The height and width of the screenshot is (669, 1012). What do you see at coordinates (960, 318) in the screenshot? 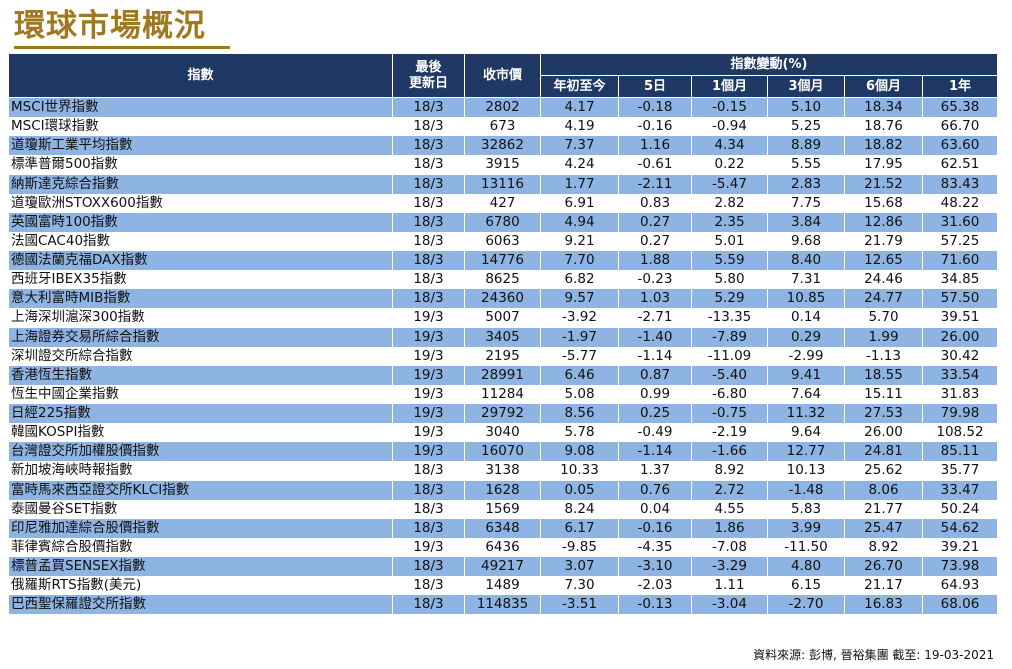
I see `1y-change-cell: 39.51` at bounding box center [960, 318].